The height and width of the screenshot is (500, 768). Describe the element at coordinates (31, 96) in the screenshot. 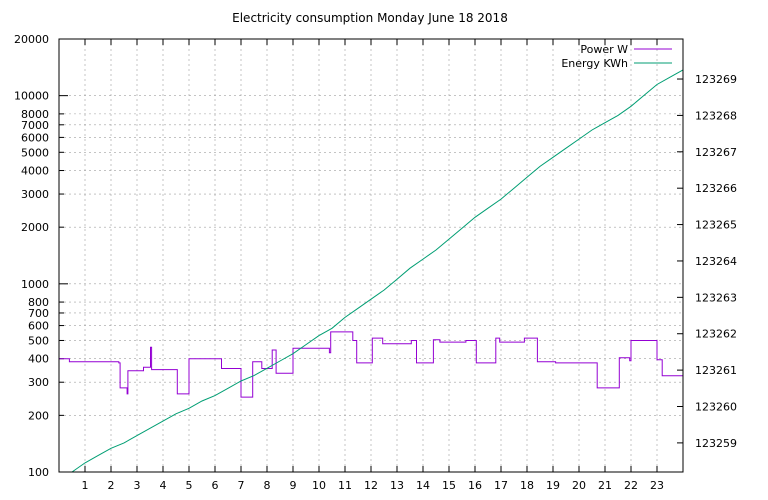

I see `y1-tick-label: 10000` at that location.